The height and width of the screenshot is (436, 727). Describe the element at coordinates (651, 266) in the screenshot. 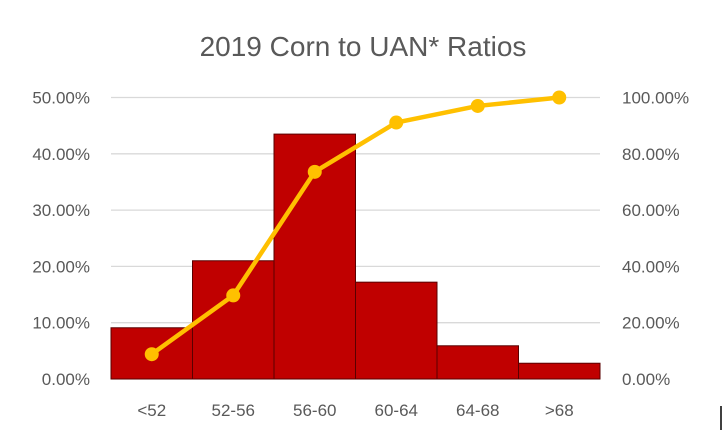

I see `y-right-tick-label: 40.00%` at that location.